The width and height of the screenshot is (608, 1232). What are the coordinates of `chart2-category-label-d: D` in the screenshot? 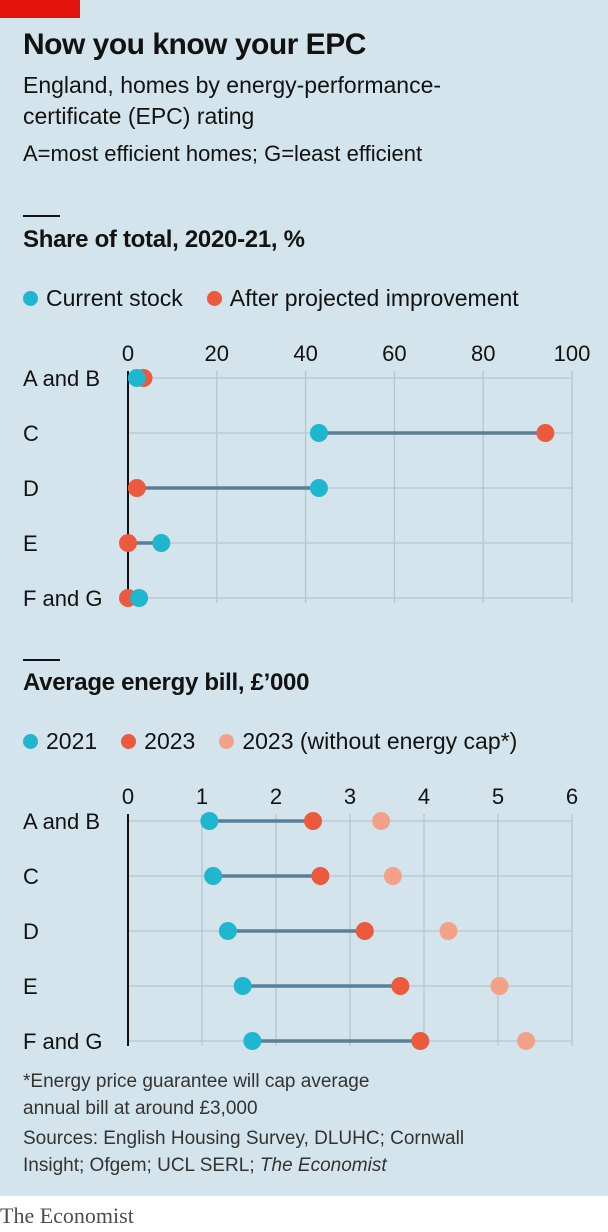 It's located at (31, 931).